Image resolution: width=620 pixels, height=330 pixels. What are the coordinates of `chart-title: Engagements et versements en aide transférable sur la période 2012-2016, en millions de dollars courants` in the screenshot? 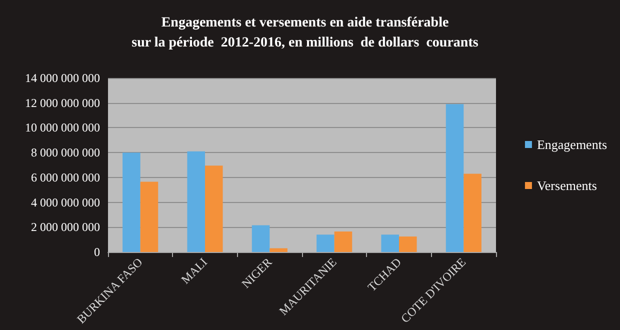 It's located at (305, 33).